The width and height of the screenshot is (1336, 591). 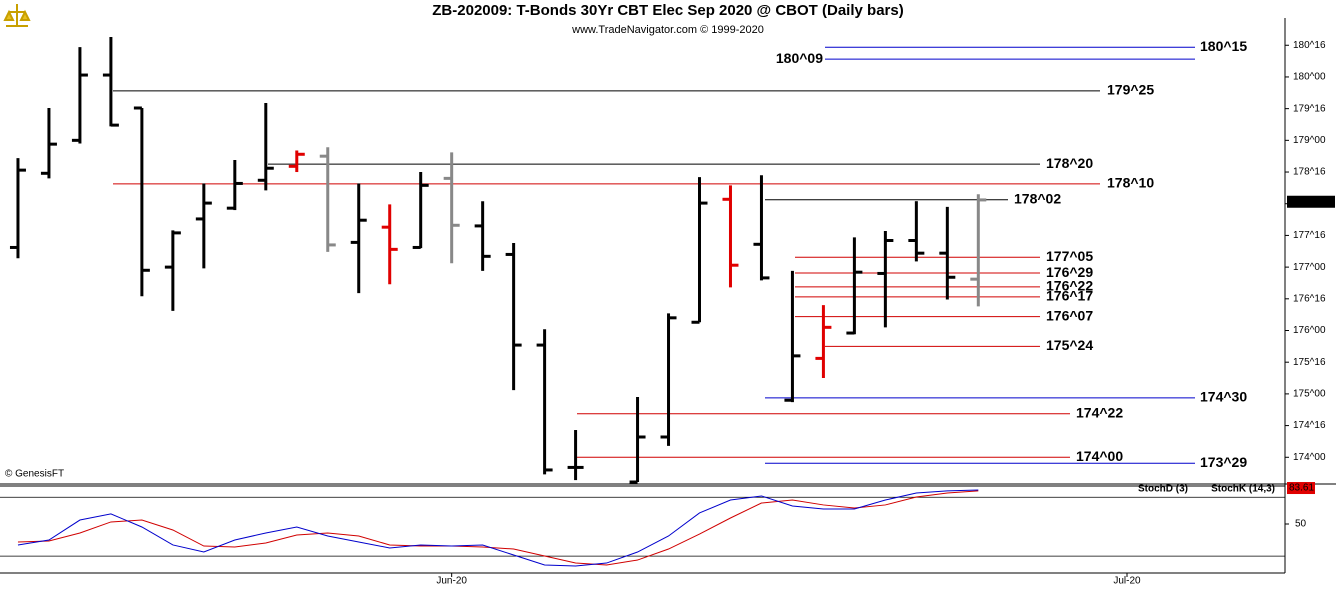 I want to click on last-value-label: 83.61, so click(x=1301, y=488).